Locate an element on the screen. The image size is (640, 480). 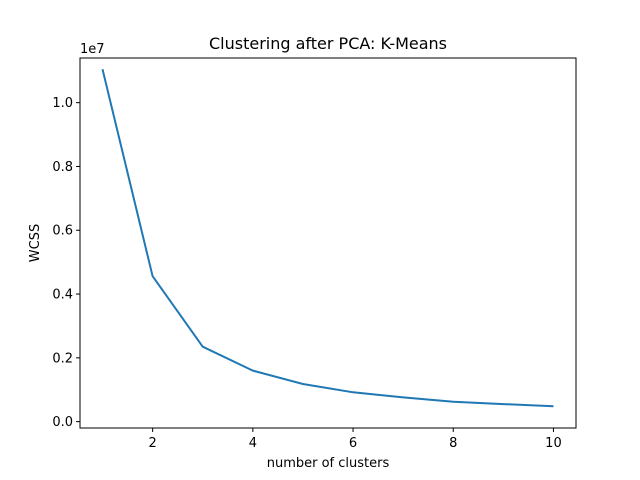
y-axis-offset-label: 1e7 is located at coordinates (92, 49).